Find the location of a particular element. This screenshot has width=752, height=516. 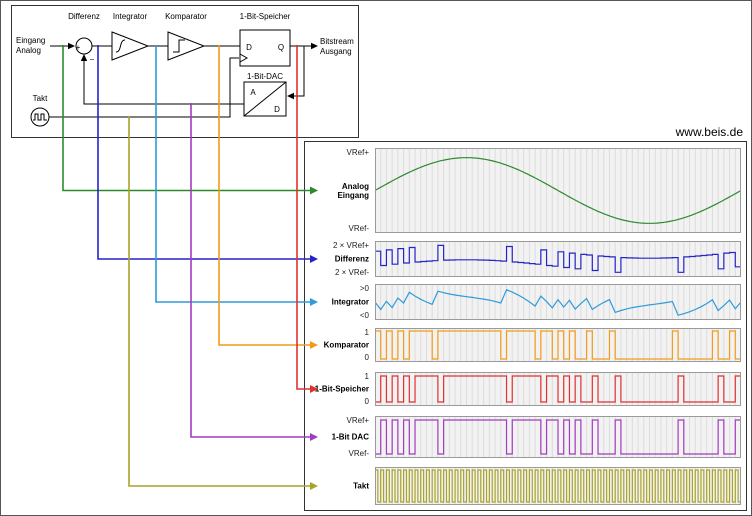

waveform-row-integrator: >0 Integrator <0 is located at coordinates (376, 302).